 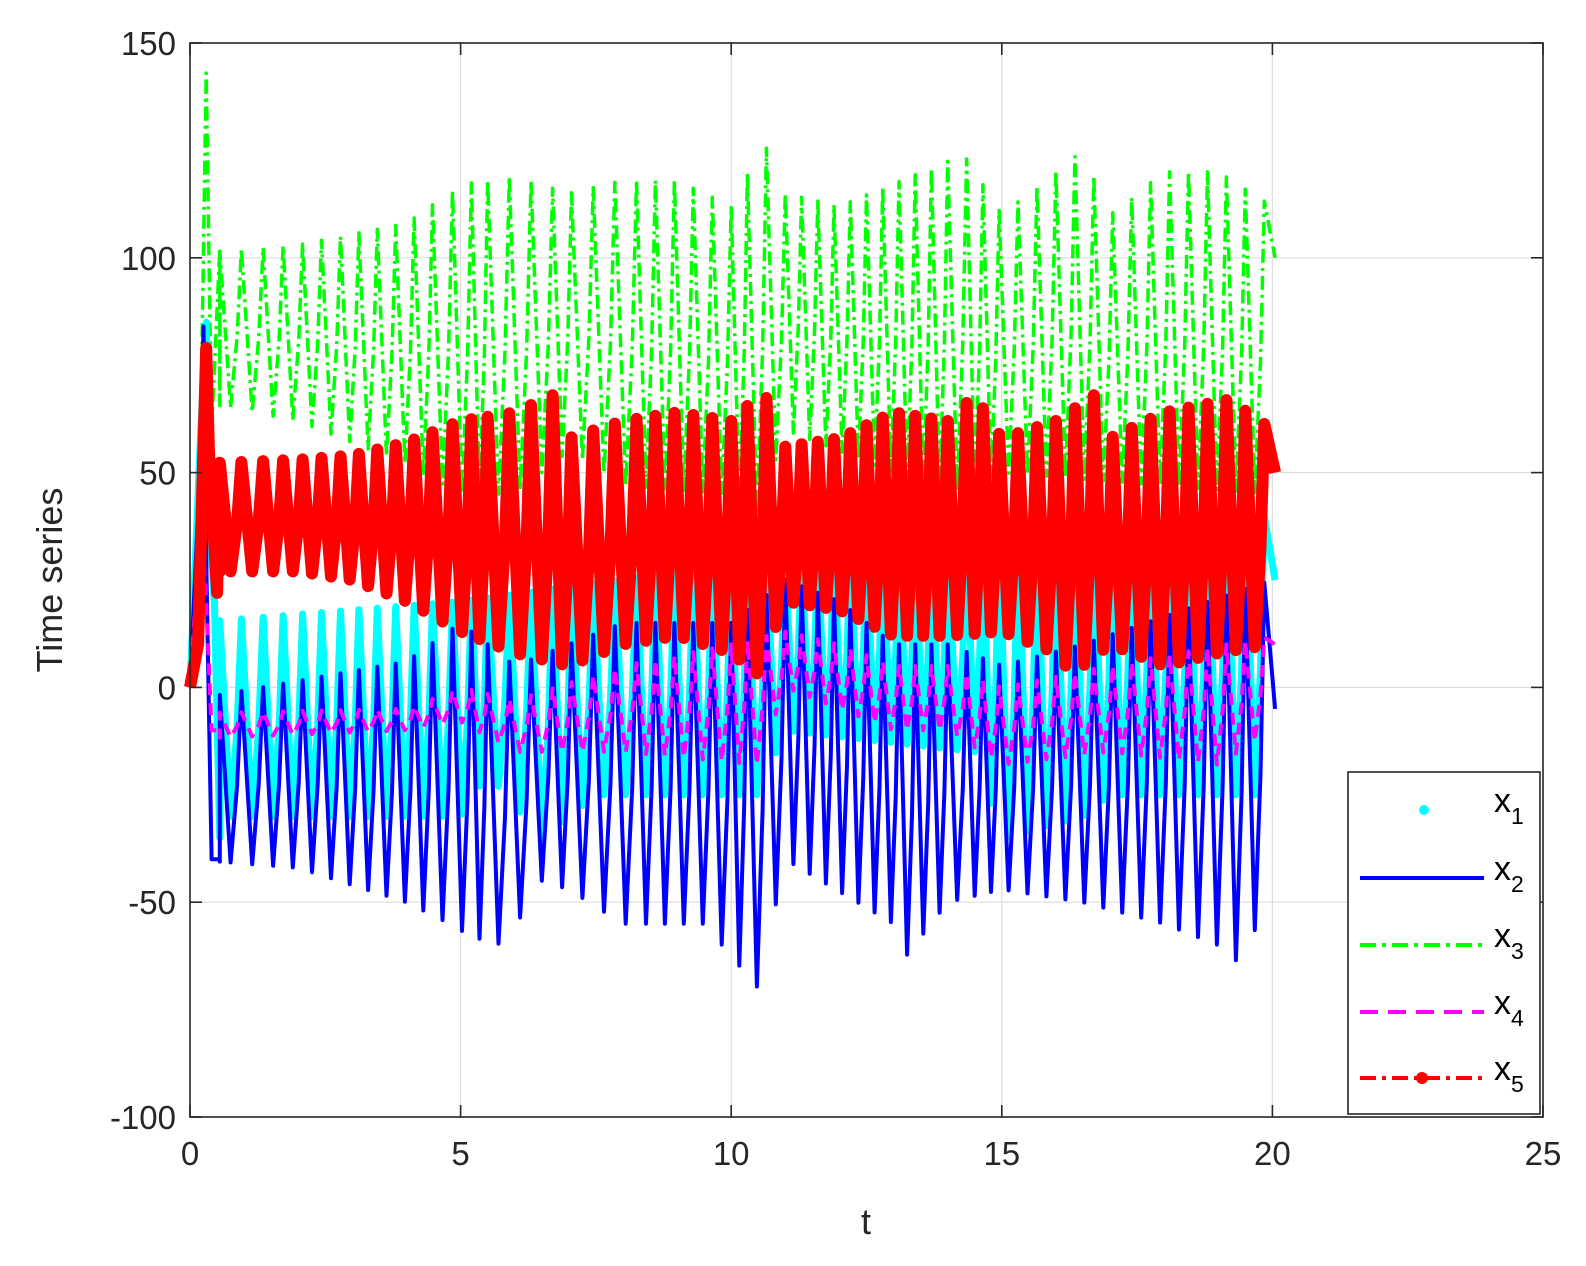 What do you see at coordinates (49, 580) in the screenshot?
I see `y-axis-title: Time series` at bounding box center [49, 580].